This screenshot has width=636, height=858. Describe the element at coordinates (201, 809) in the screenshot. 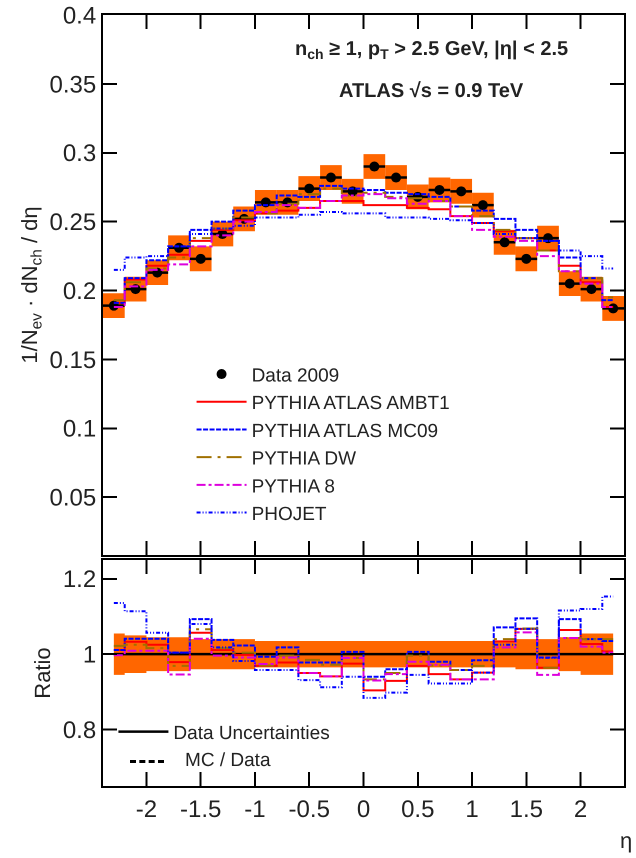

I see `x-tick-label: -1.5` at that location.